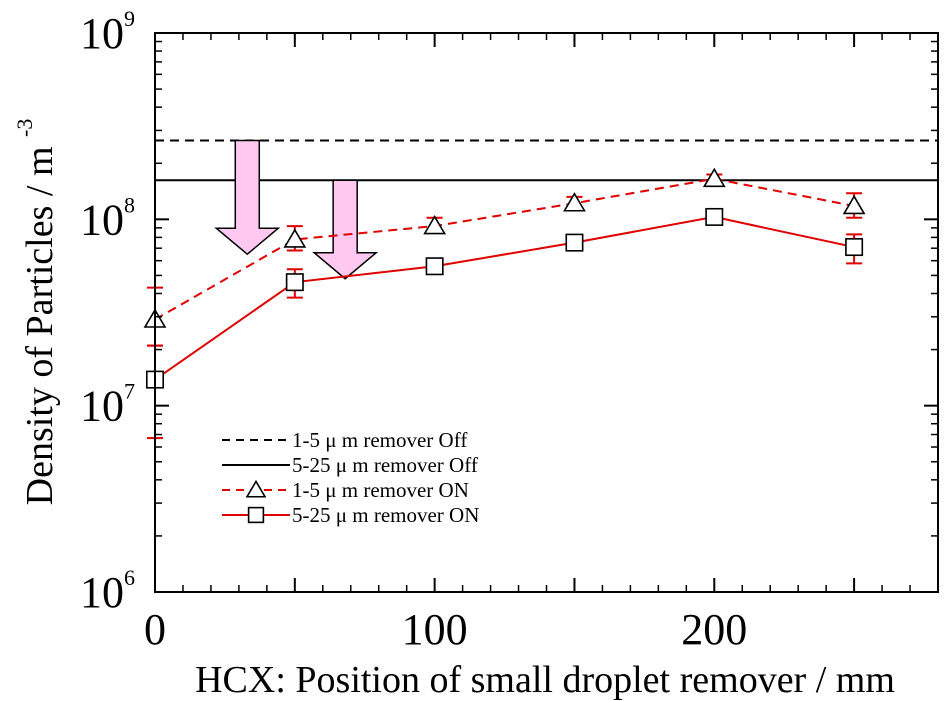  I want to click on legend-label-2: 1-5 μ m remover ON, so click(380, 490).